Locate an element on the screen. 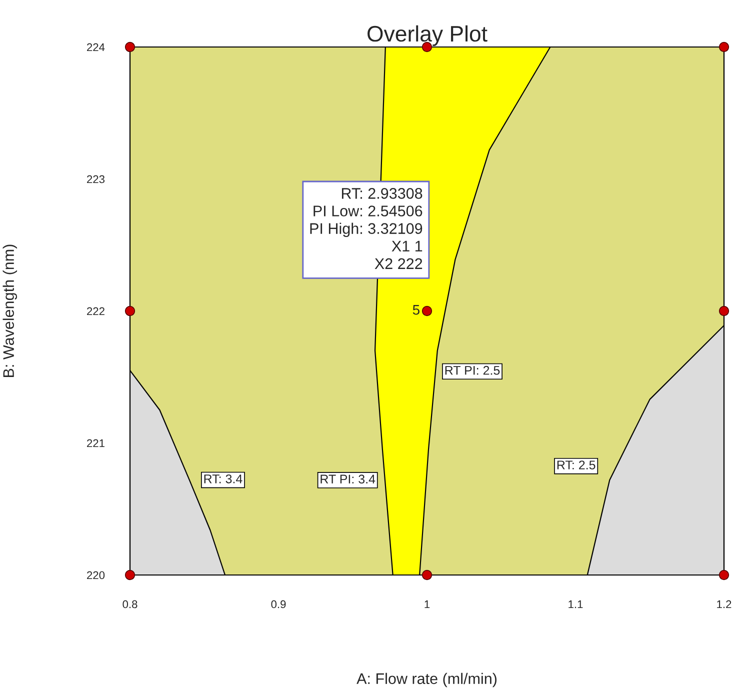 Image resolution: width=733 pixels, height=688 pixels. series-label: RT: 3.4 is located at coordinates (223, 479).